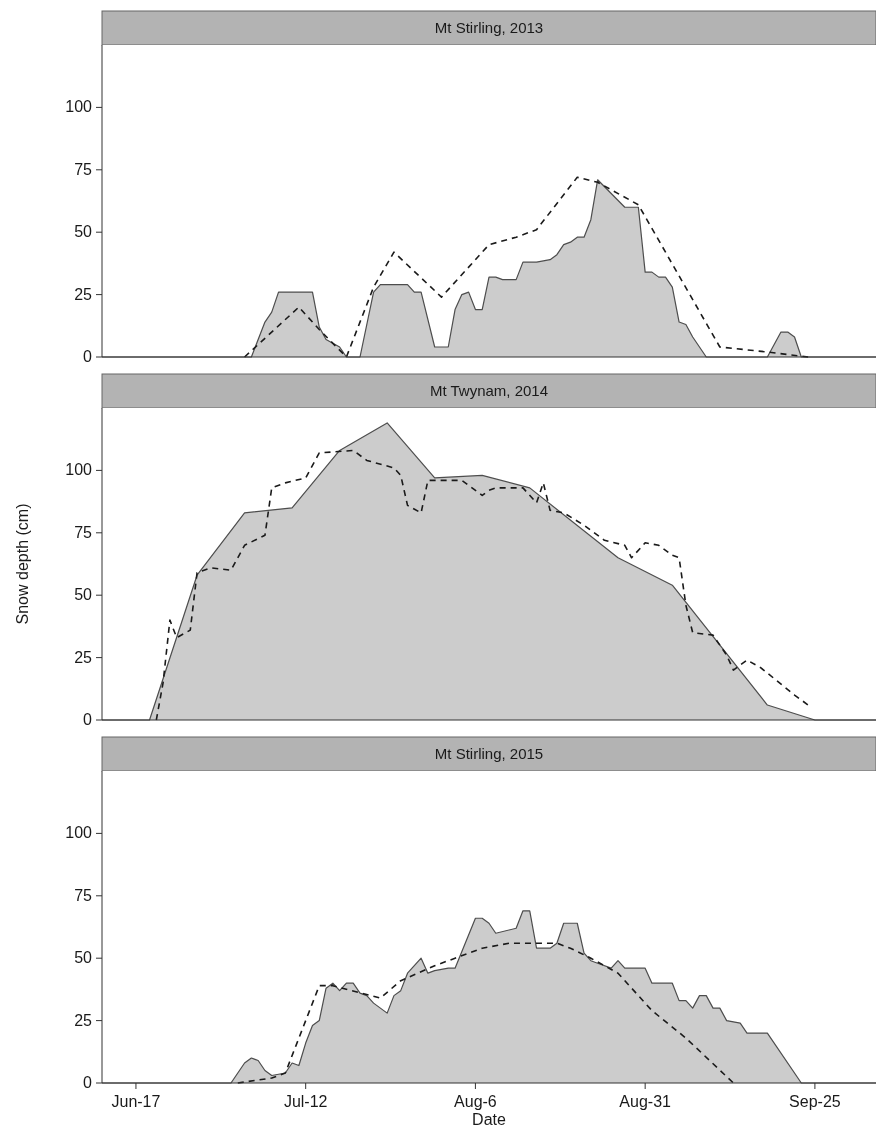 This screenshot has height=1146, width=876. What do you see at coordinates (489, 390) in the screenshot?
I see `chart-title: Mt Twynam, 2014` at bounding box center [489, 390].